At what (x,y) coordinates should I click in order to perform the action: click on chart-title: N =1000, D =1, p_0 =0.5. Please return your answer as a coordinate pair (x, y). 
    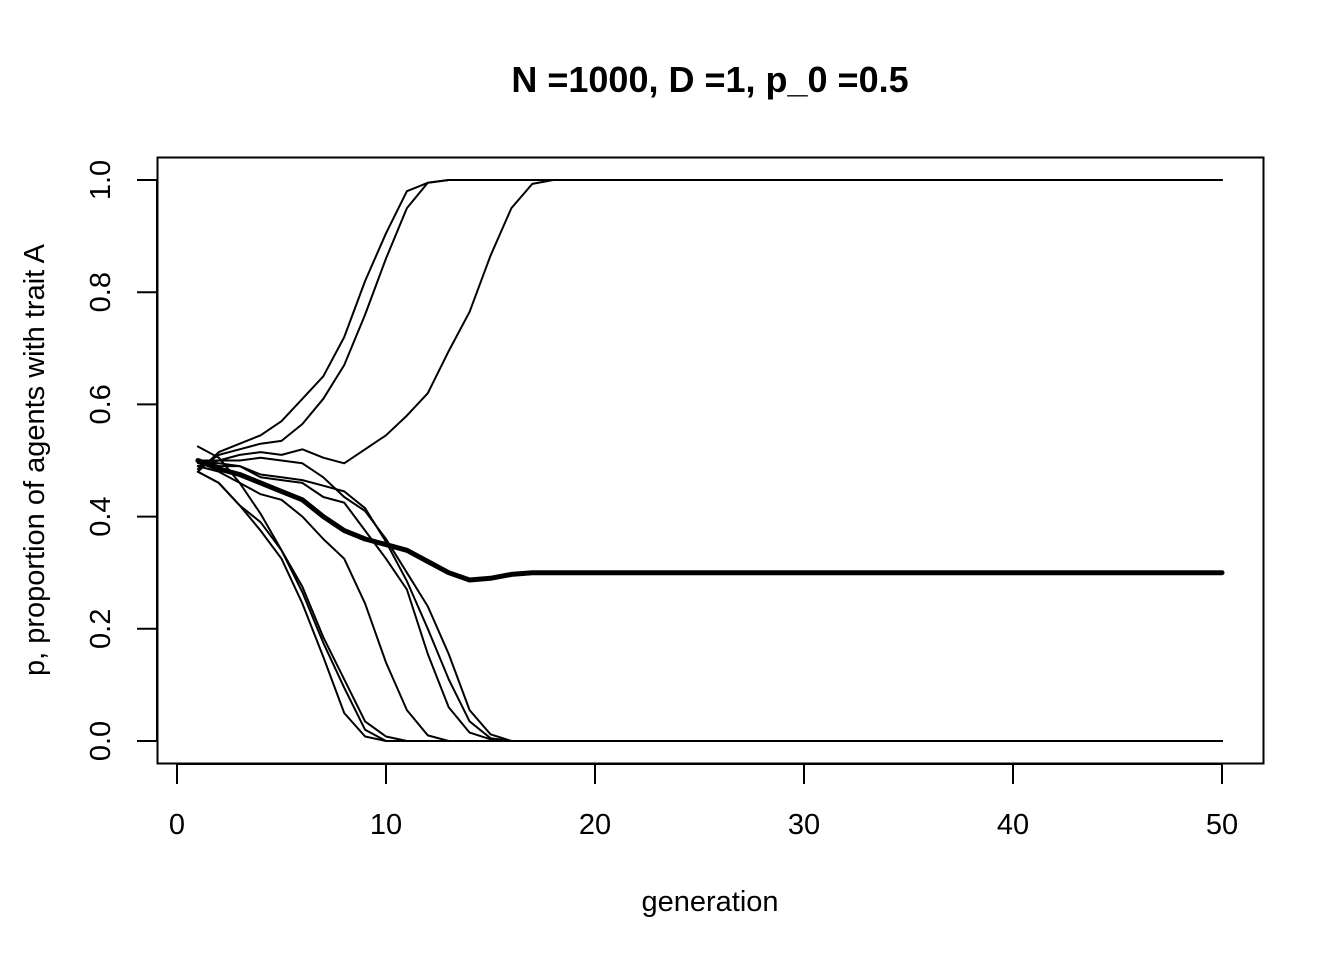
    Looking at the image, I should click on (709, 79).